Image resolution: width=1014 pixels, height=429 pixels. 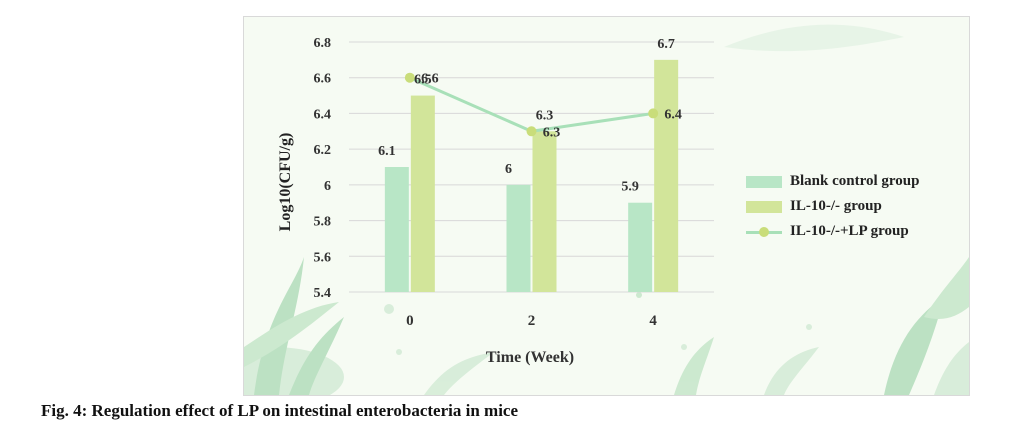 I want to click on y-tick-label: 6, so click(x=327, y=186).